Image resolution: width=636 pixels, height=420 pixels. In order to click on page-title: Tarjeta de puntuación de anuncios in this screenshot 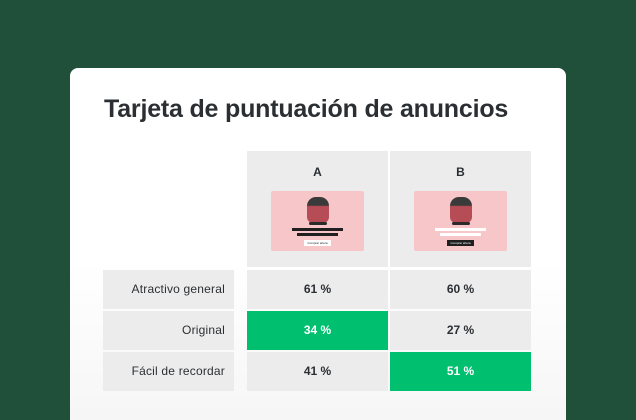, I will do `click(306, 109)`.